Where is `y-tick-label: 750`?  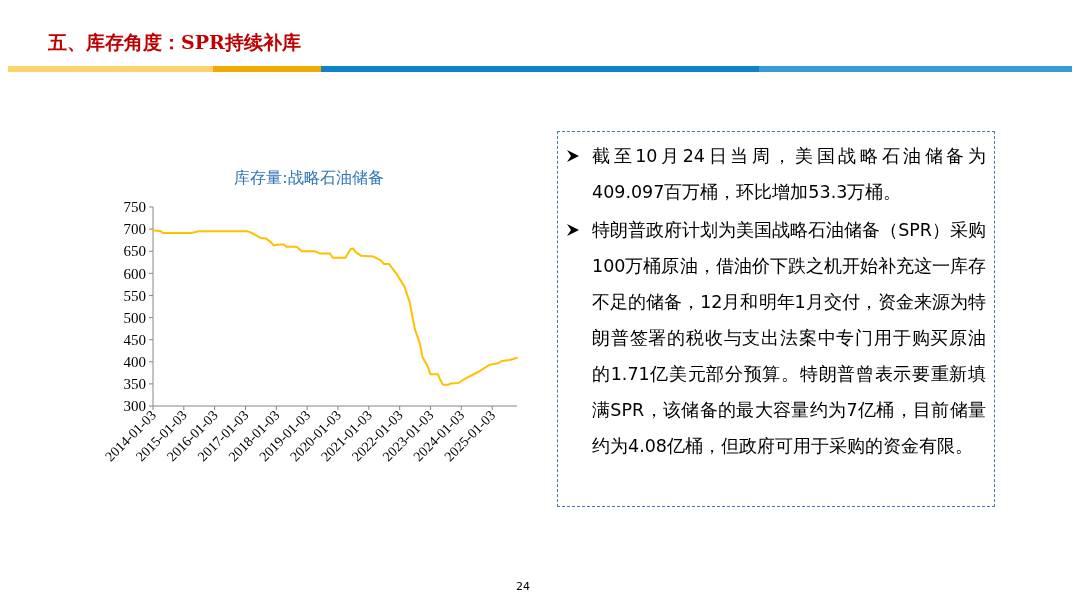 y-tick-label: 750 is located at coordinates (134, 207).